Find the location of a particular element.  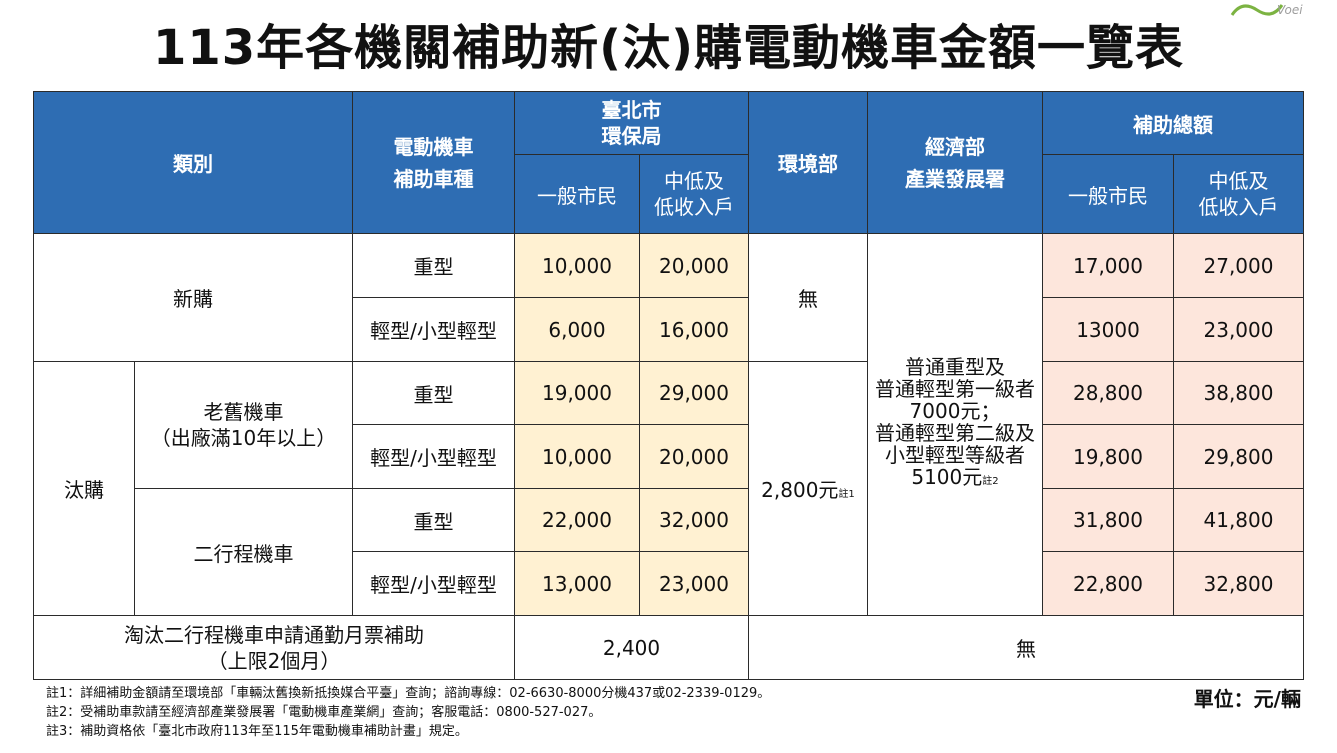

header-moenv: 環境部 is located at coordinates (808, 162).